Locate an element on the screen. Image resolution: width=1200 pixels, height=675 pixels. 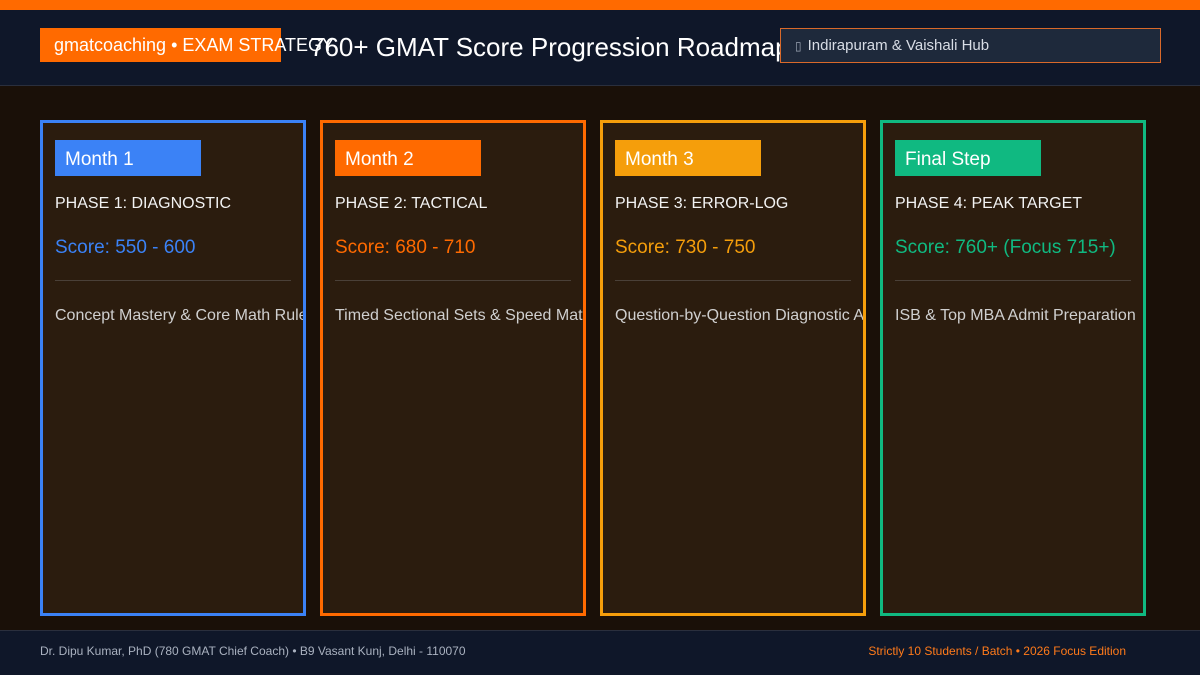
phase-description: Concept Mastery & Core Math Rules is located at coordinates (180, 315).